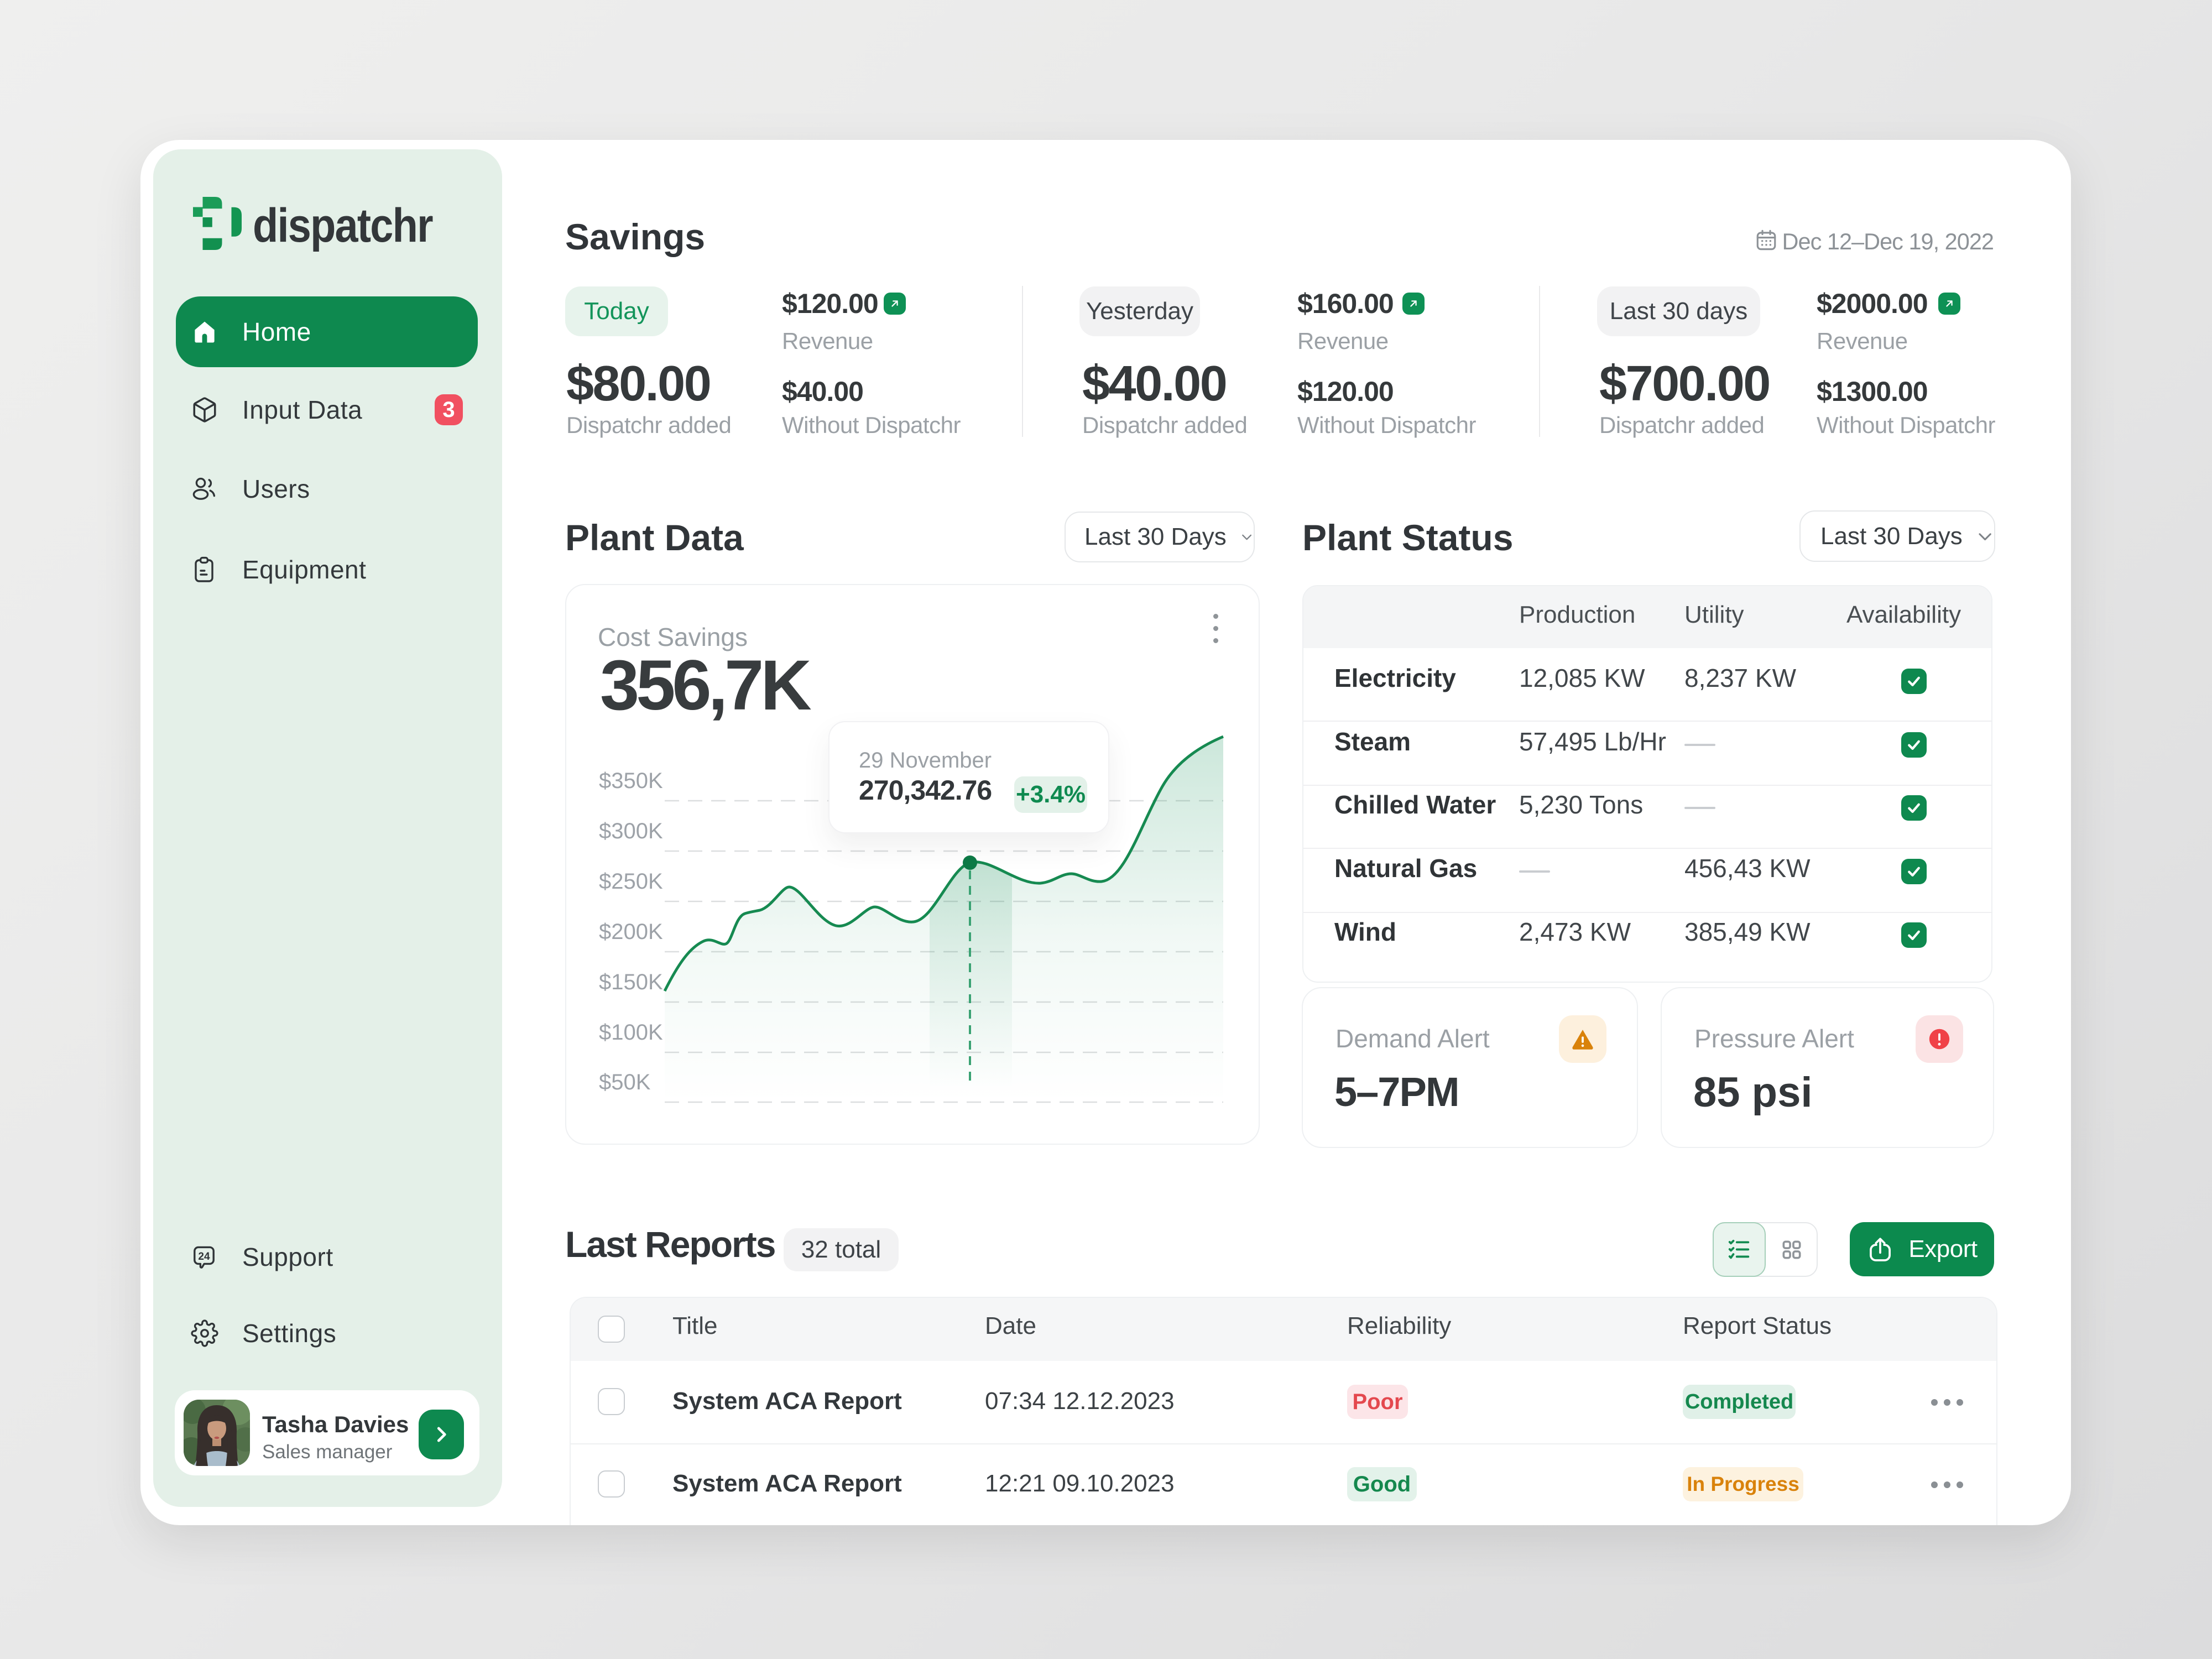  Describe the element at coordinates (631, 831) in the screenshot. I see `svg-text: $300K` at that location.